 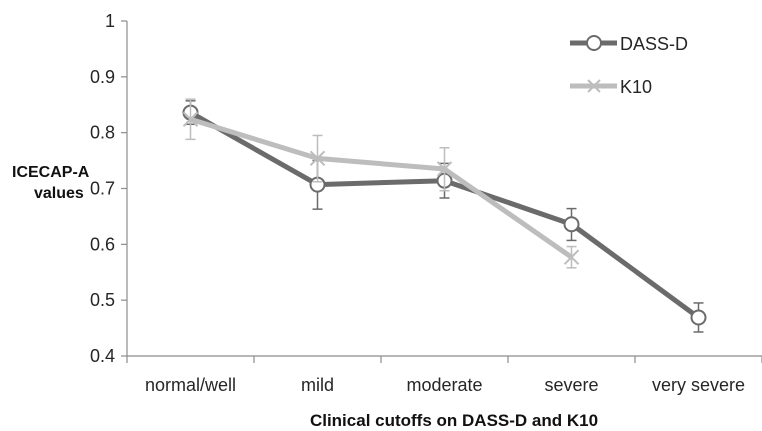 I want to click on legend-label-dass-d: DASS-D, so click(x=654, y=44).